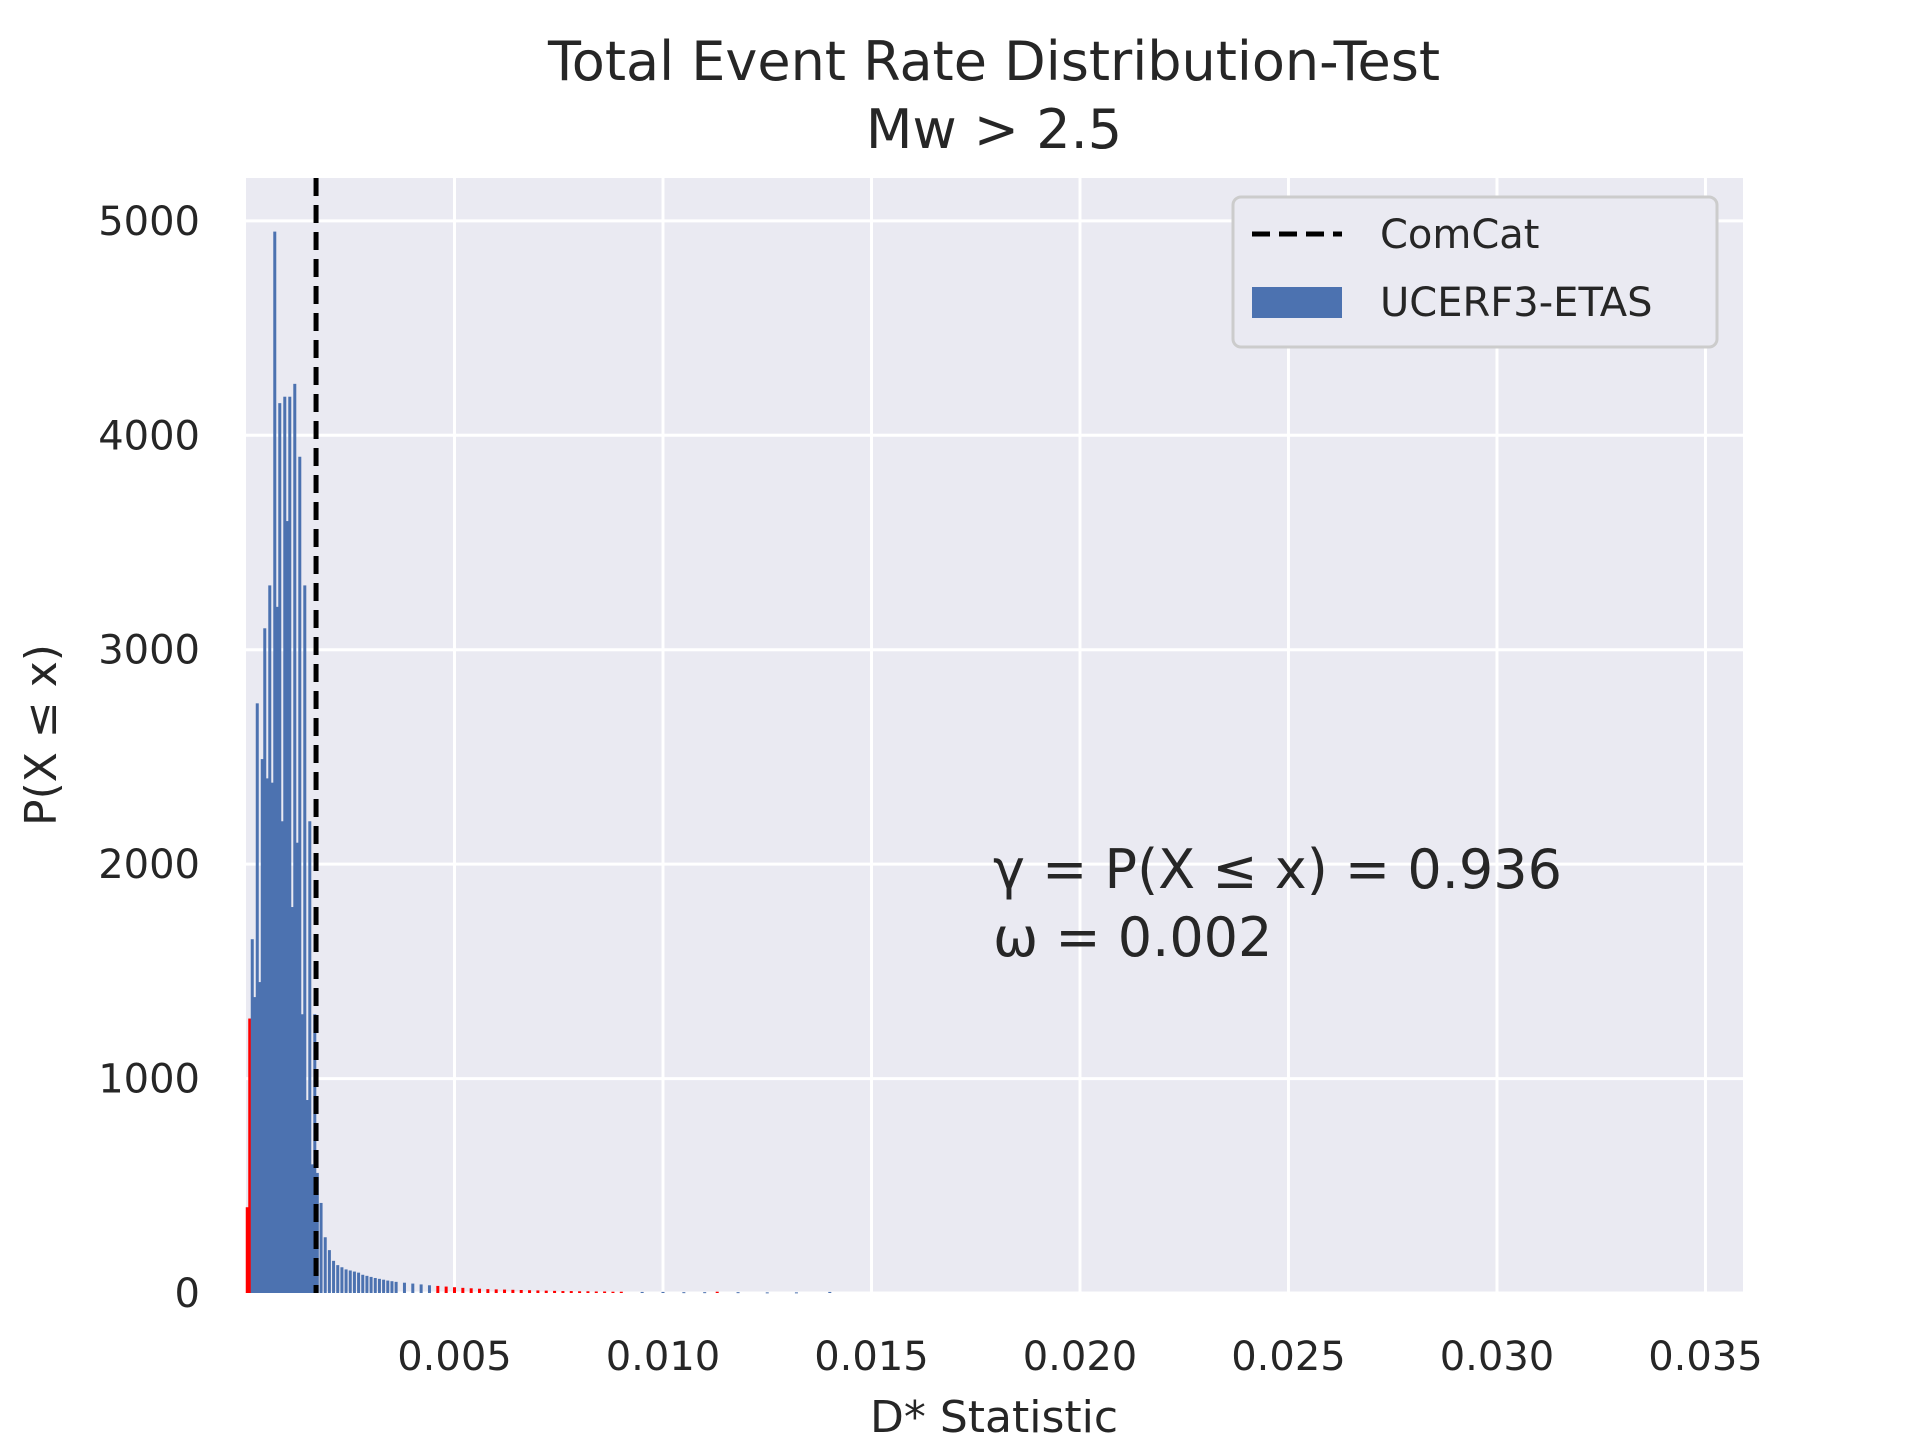 This screenshot has width=1920, height=1440. I want to click on x-tick-label: 0.005, so click(454, 1357).